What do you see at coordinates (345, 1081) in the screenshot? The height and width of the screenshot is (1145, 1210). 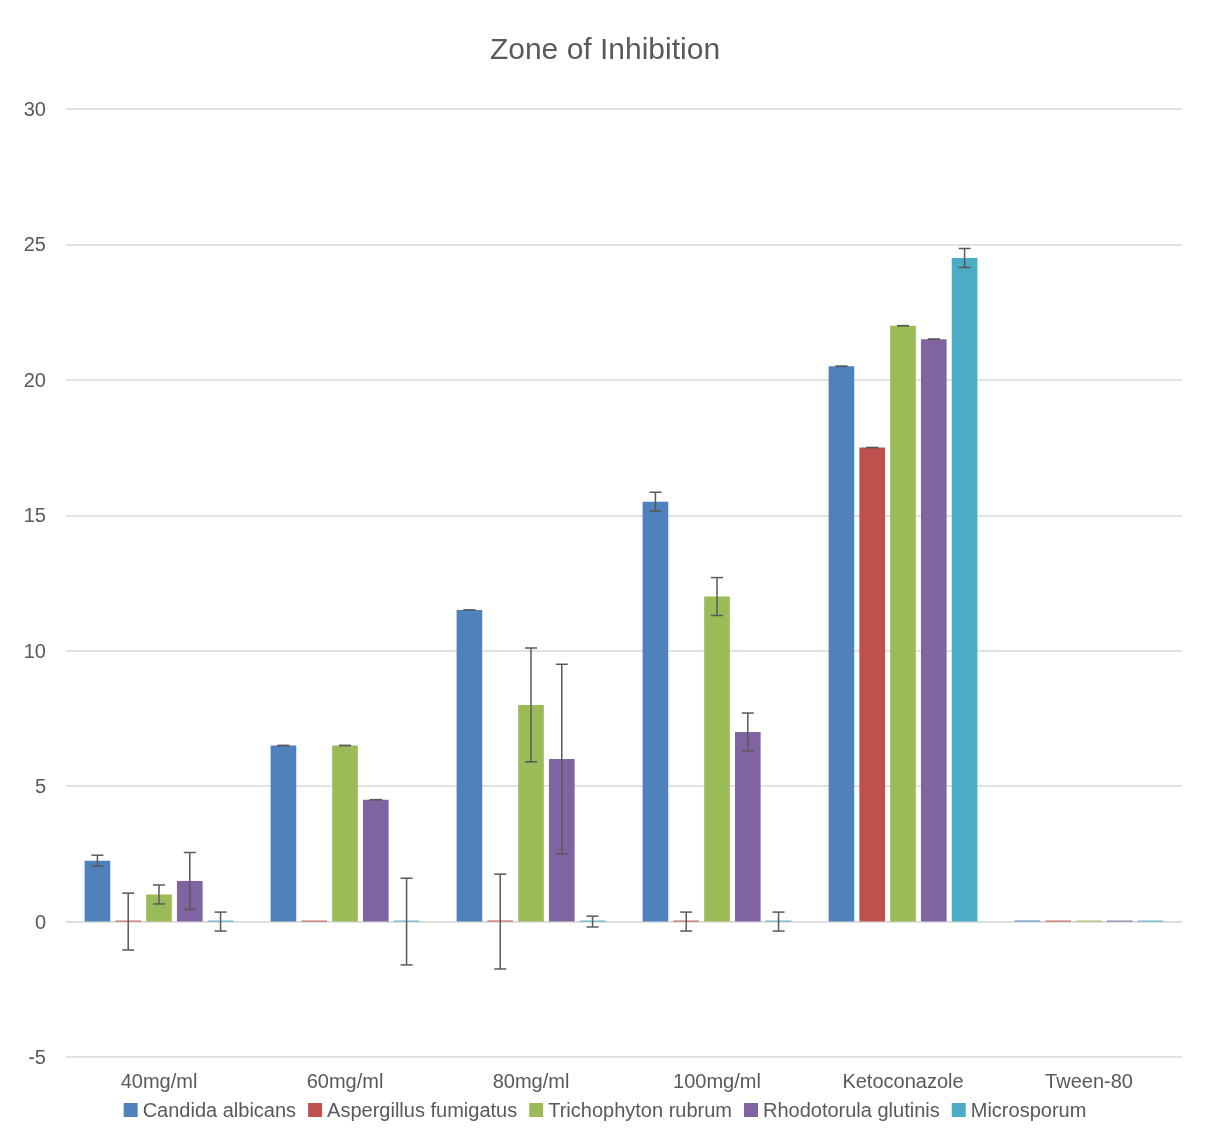 I see `x-tick-label: 60mg/ml` at bounding box center [345, 1081].